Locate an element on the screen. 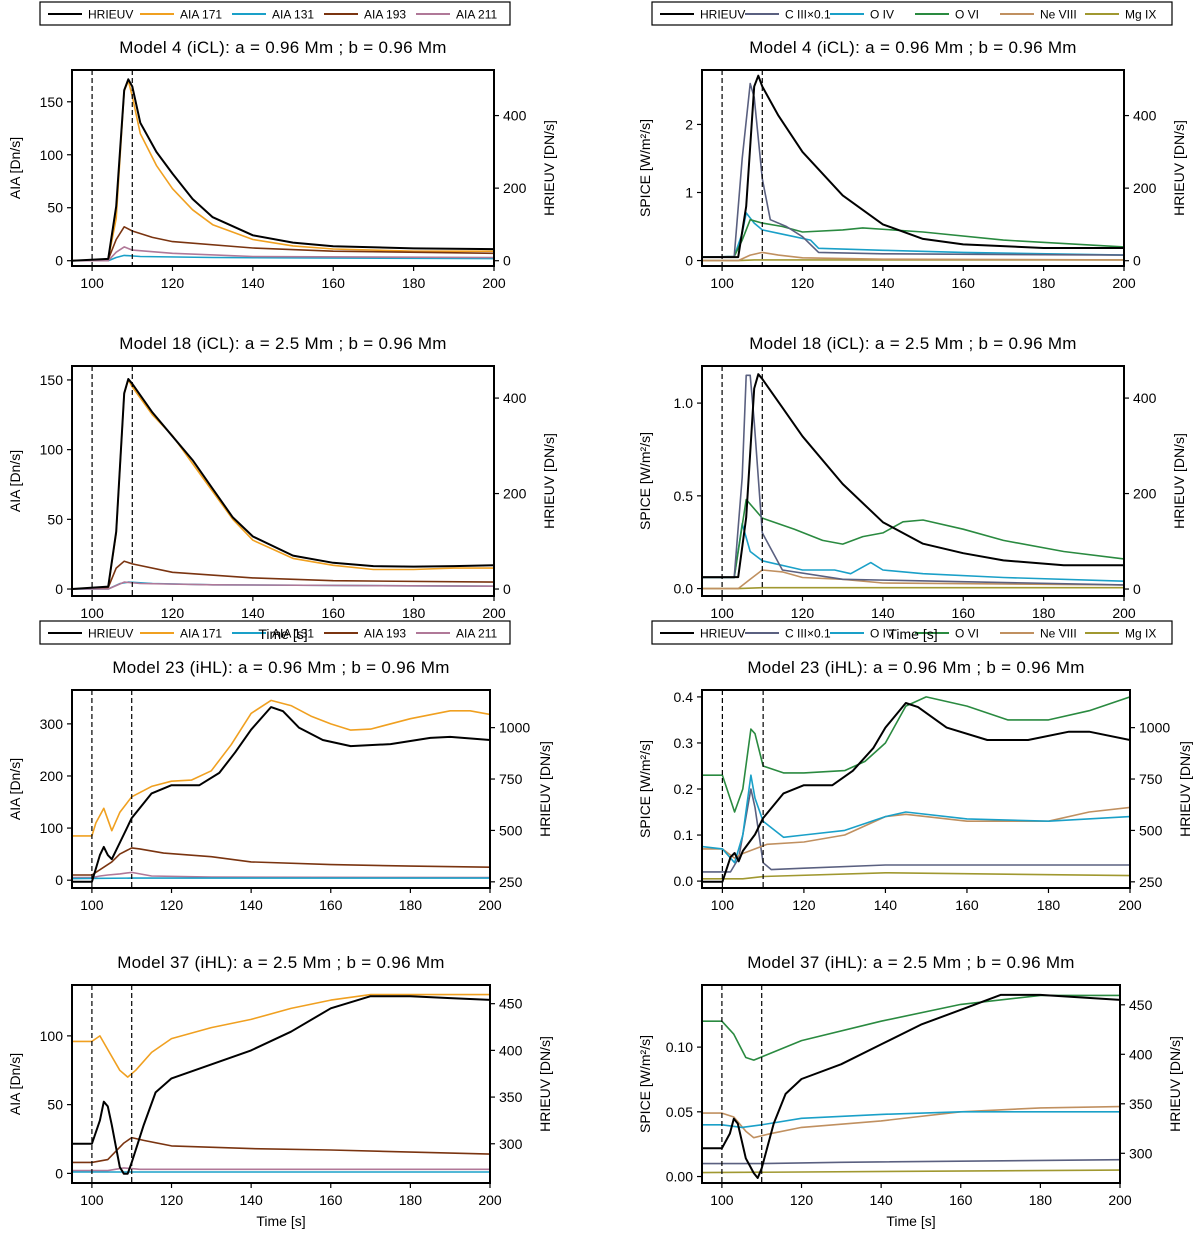  y2-tick-label: 300 is located at coordinates (511, 1144).